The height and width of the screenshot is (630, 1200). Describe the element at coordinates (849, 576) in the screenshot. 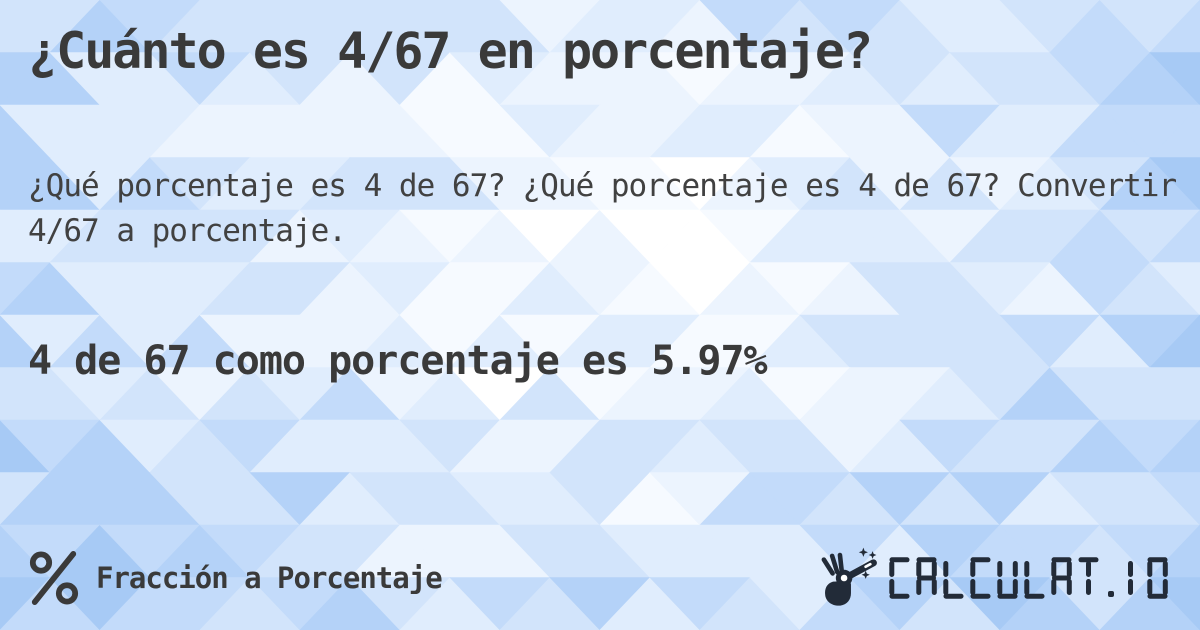

I see `magic-wand-hand-icon` at that location.